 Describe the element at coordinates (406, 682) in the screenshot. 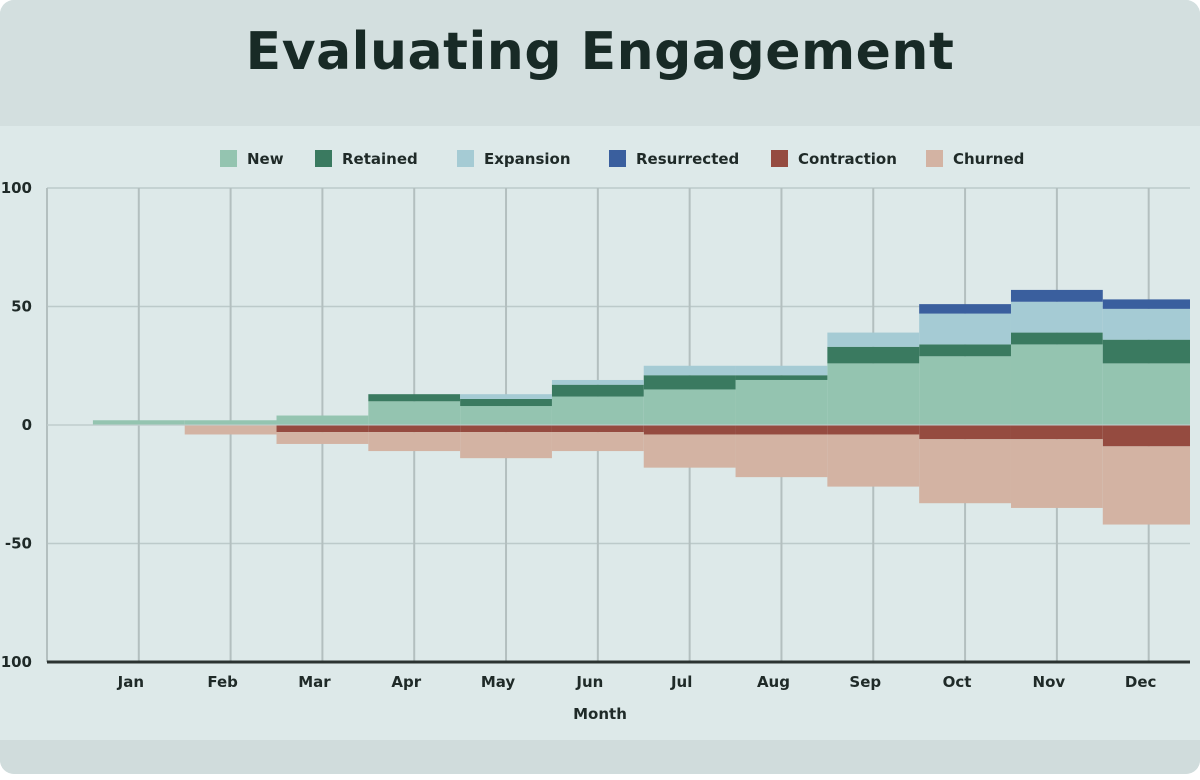

I see `x-tick-label: Apr` at that location.